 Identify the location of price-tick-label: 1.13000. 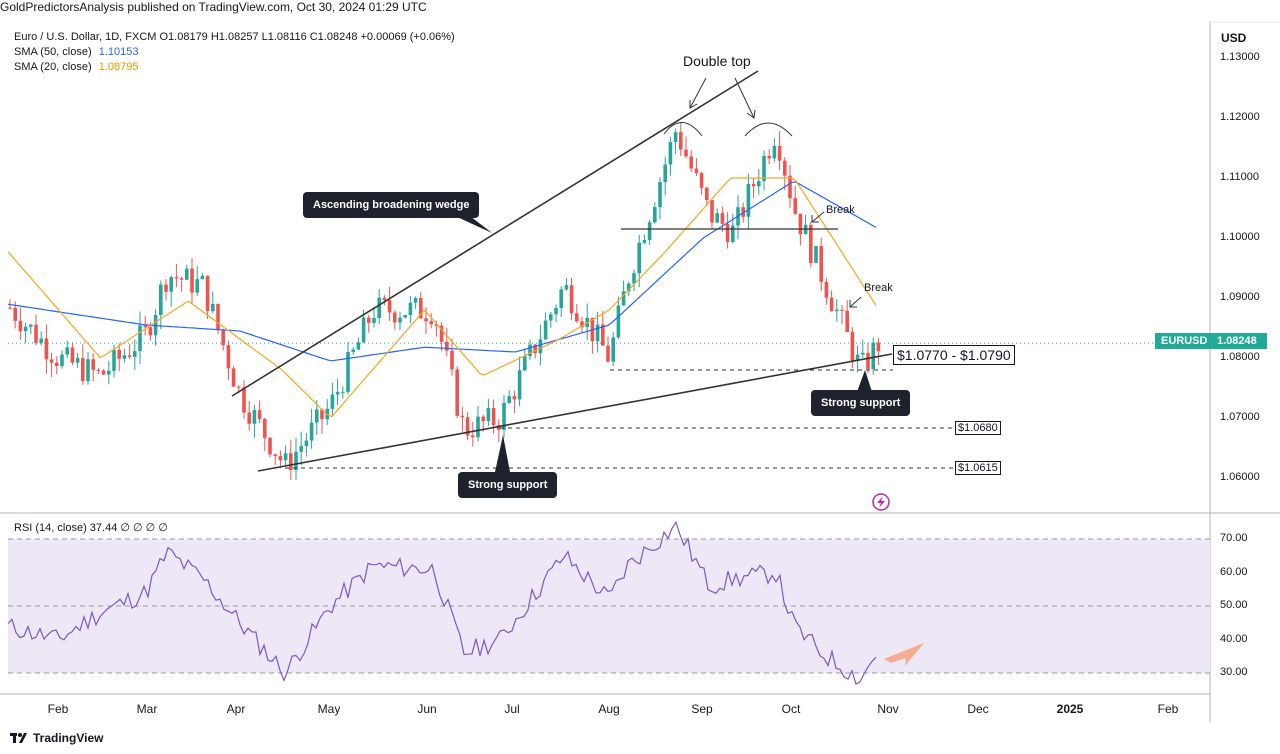
(1240, 57).